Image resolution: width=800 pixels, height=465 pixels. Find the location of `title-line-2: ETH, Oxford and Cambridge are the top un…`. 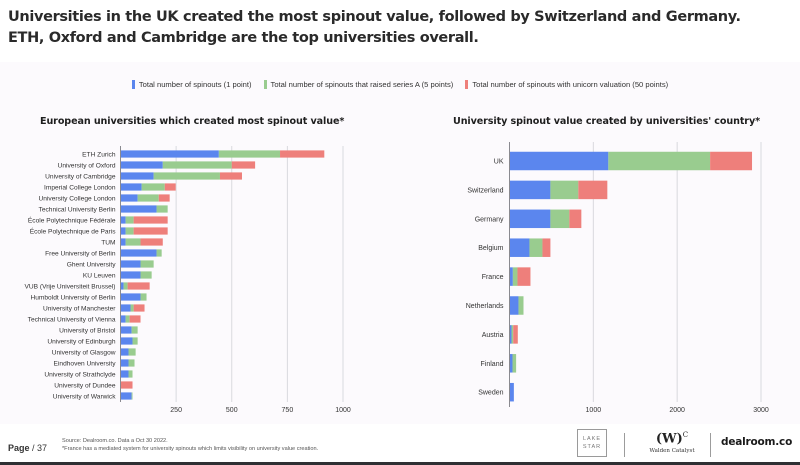

title-line-2: ETH, Oxford and Cambridge are the top un… is located at coordinates (243, 38).